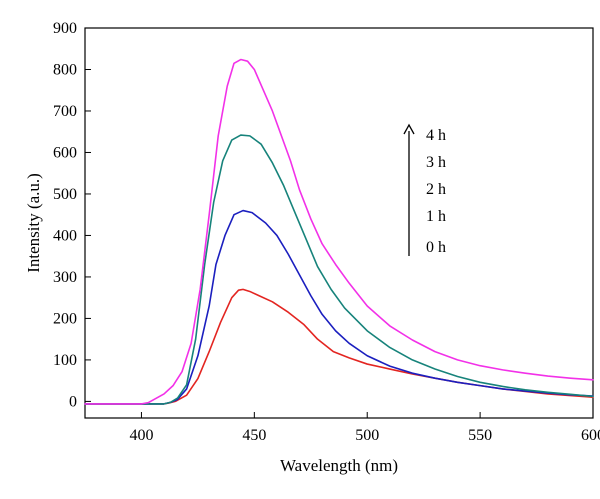  Describe the element at coordinates (436, 135) in the screenshot. I see `legend-label-4h: 4 h` at that location.